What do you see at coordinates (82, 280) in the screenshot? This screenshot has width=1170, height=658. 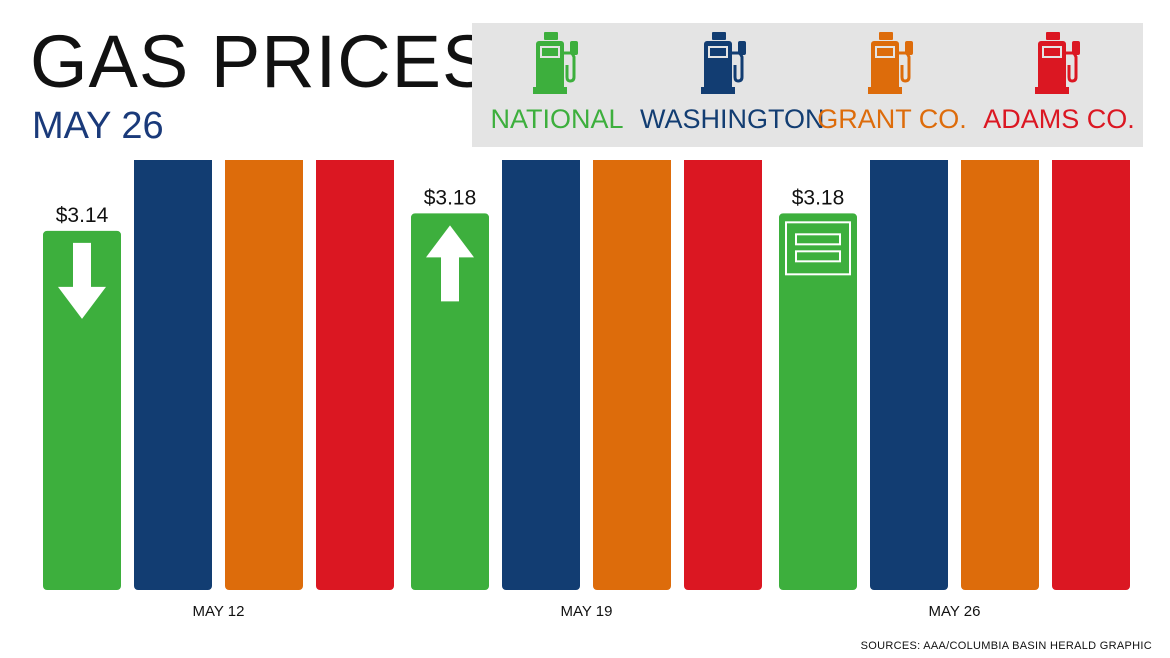 I see `arrow-down-icon` at bounding box center [82, 280].